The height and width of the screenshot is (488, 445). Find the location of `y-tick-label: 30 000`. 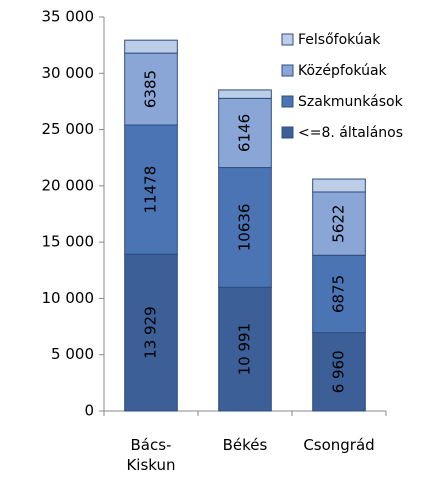

y-tick-label: 30 000 is located at coordinates (68, 73).